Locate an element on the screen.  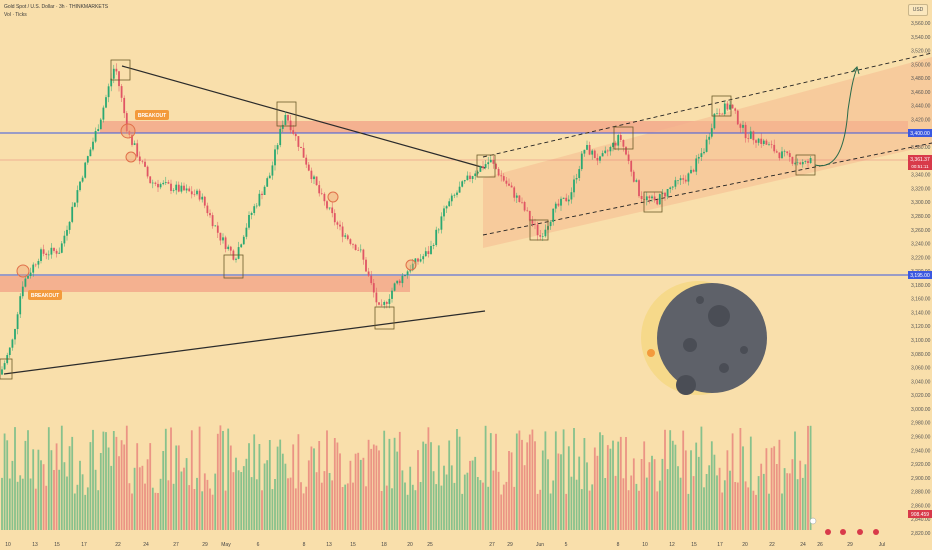
time-tick-label: 25 is located at coordinates (430, 545).